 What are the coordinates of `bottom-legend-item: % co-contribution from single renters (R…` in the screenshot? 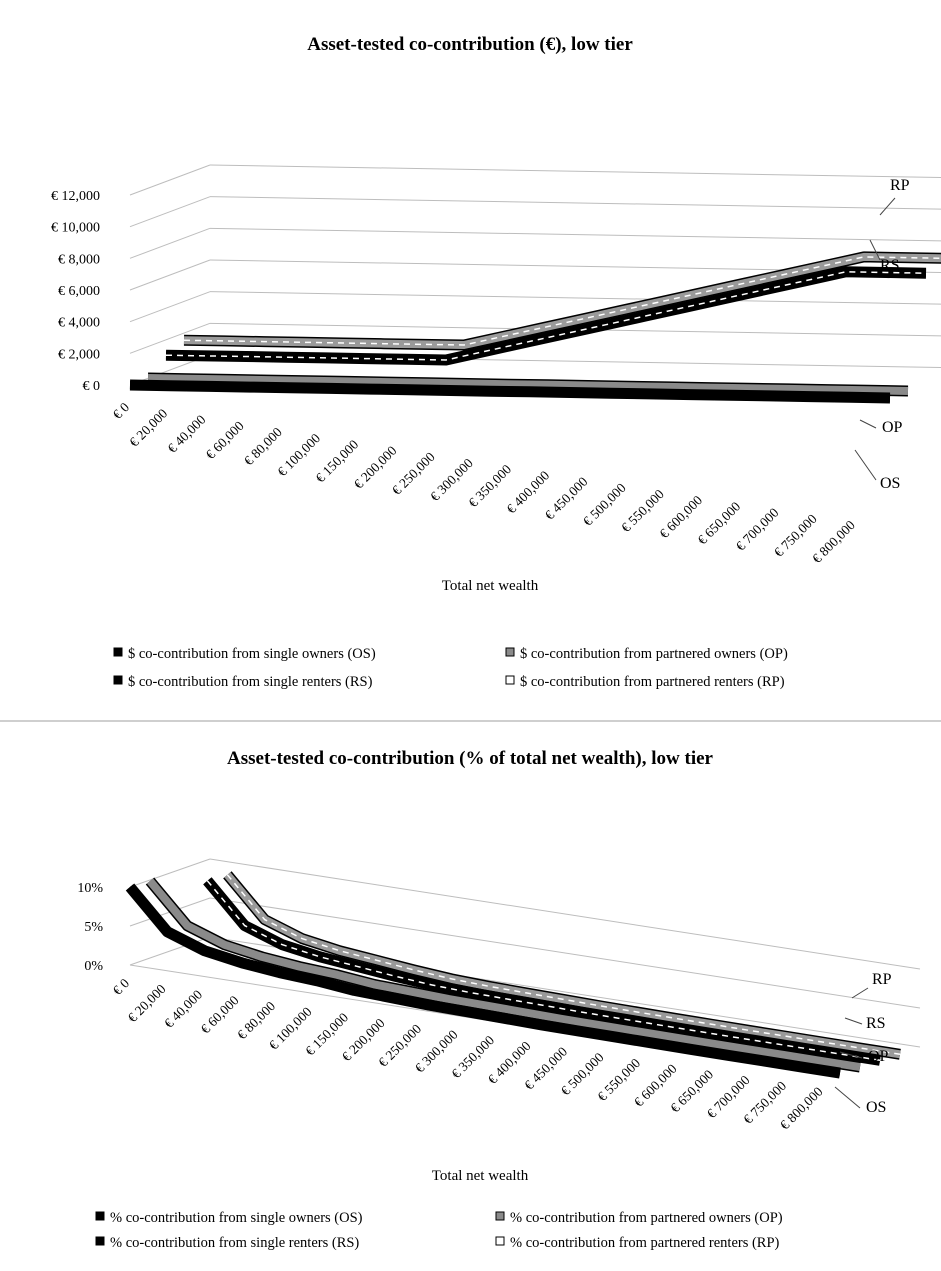 It's located at (227, 1243).